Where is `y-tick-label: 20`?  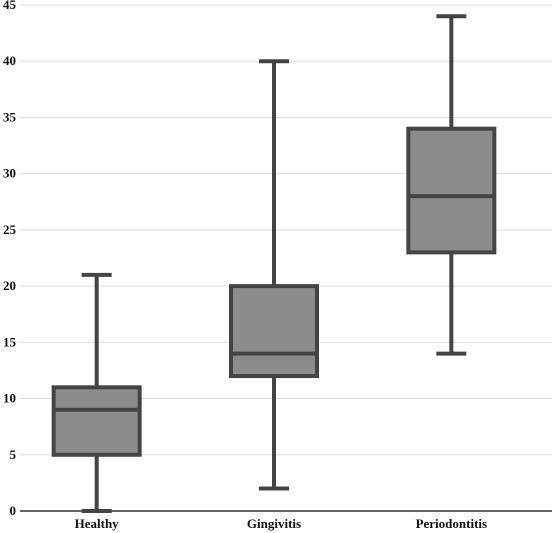
y-tick-label: 20 is located at coordinates (9, 285).